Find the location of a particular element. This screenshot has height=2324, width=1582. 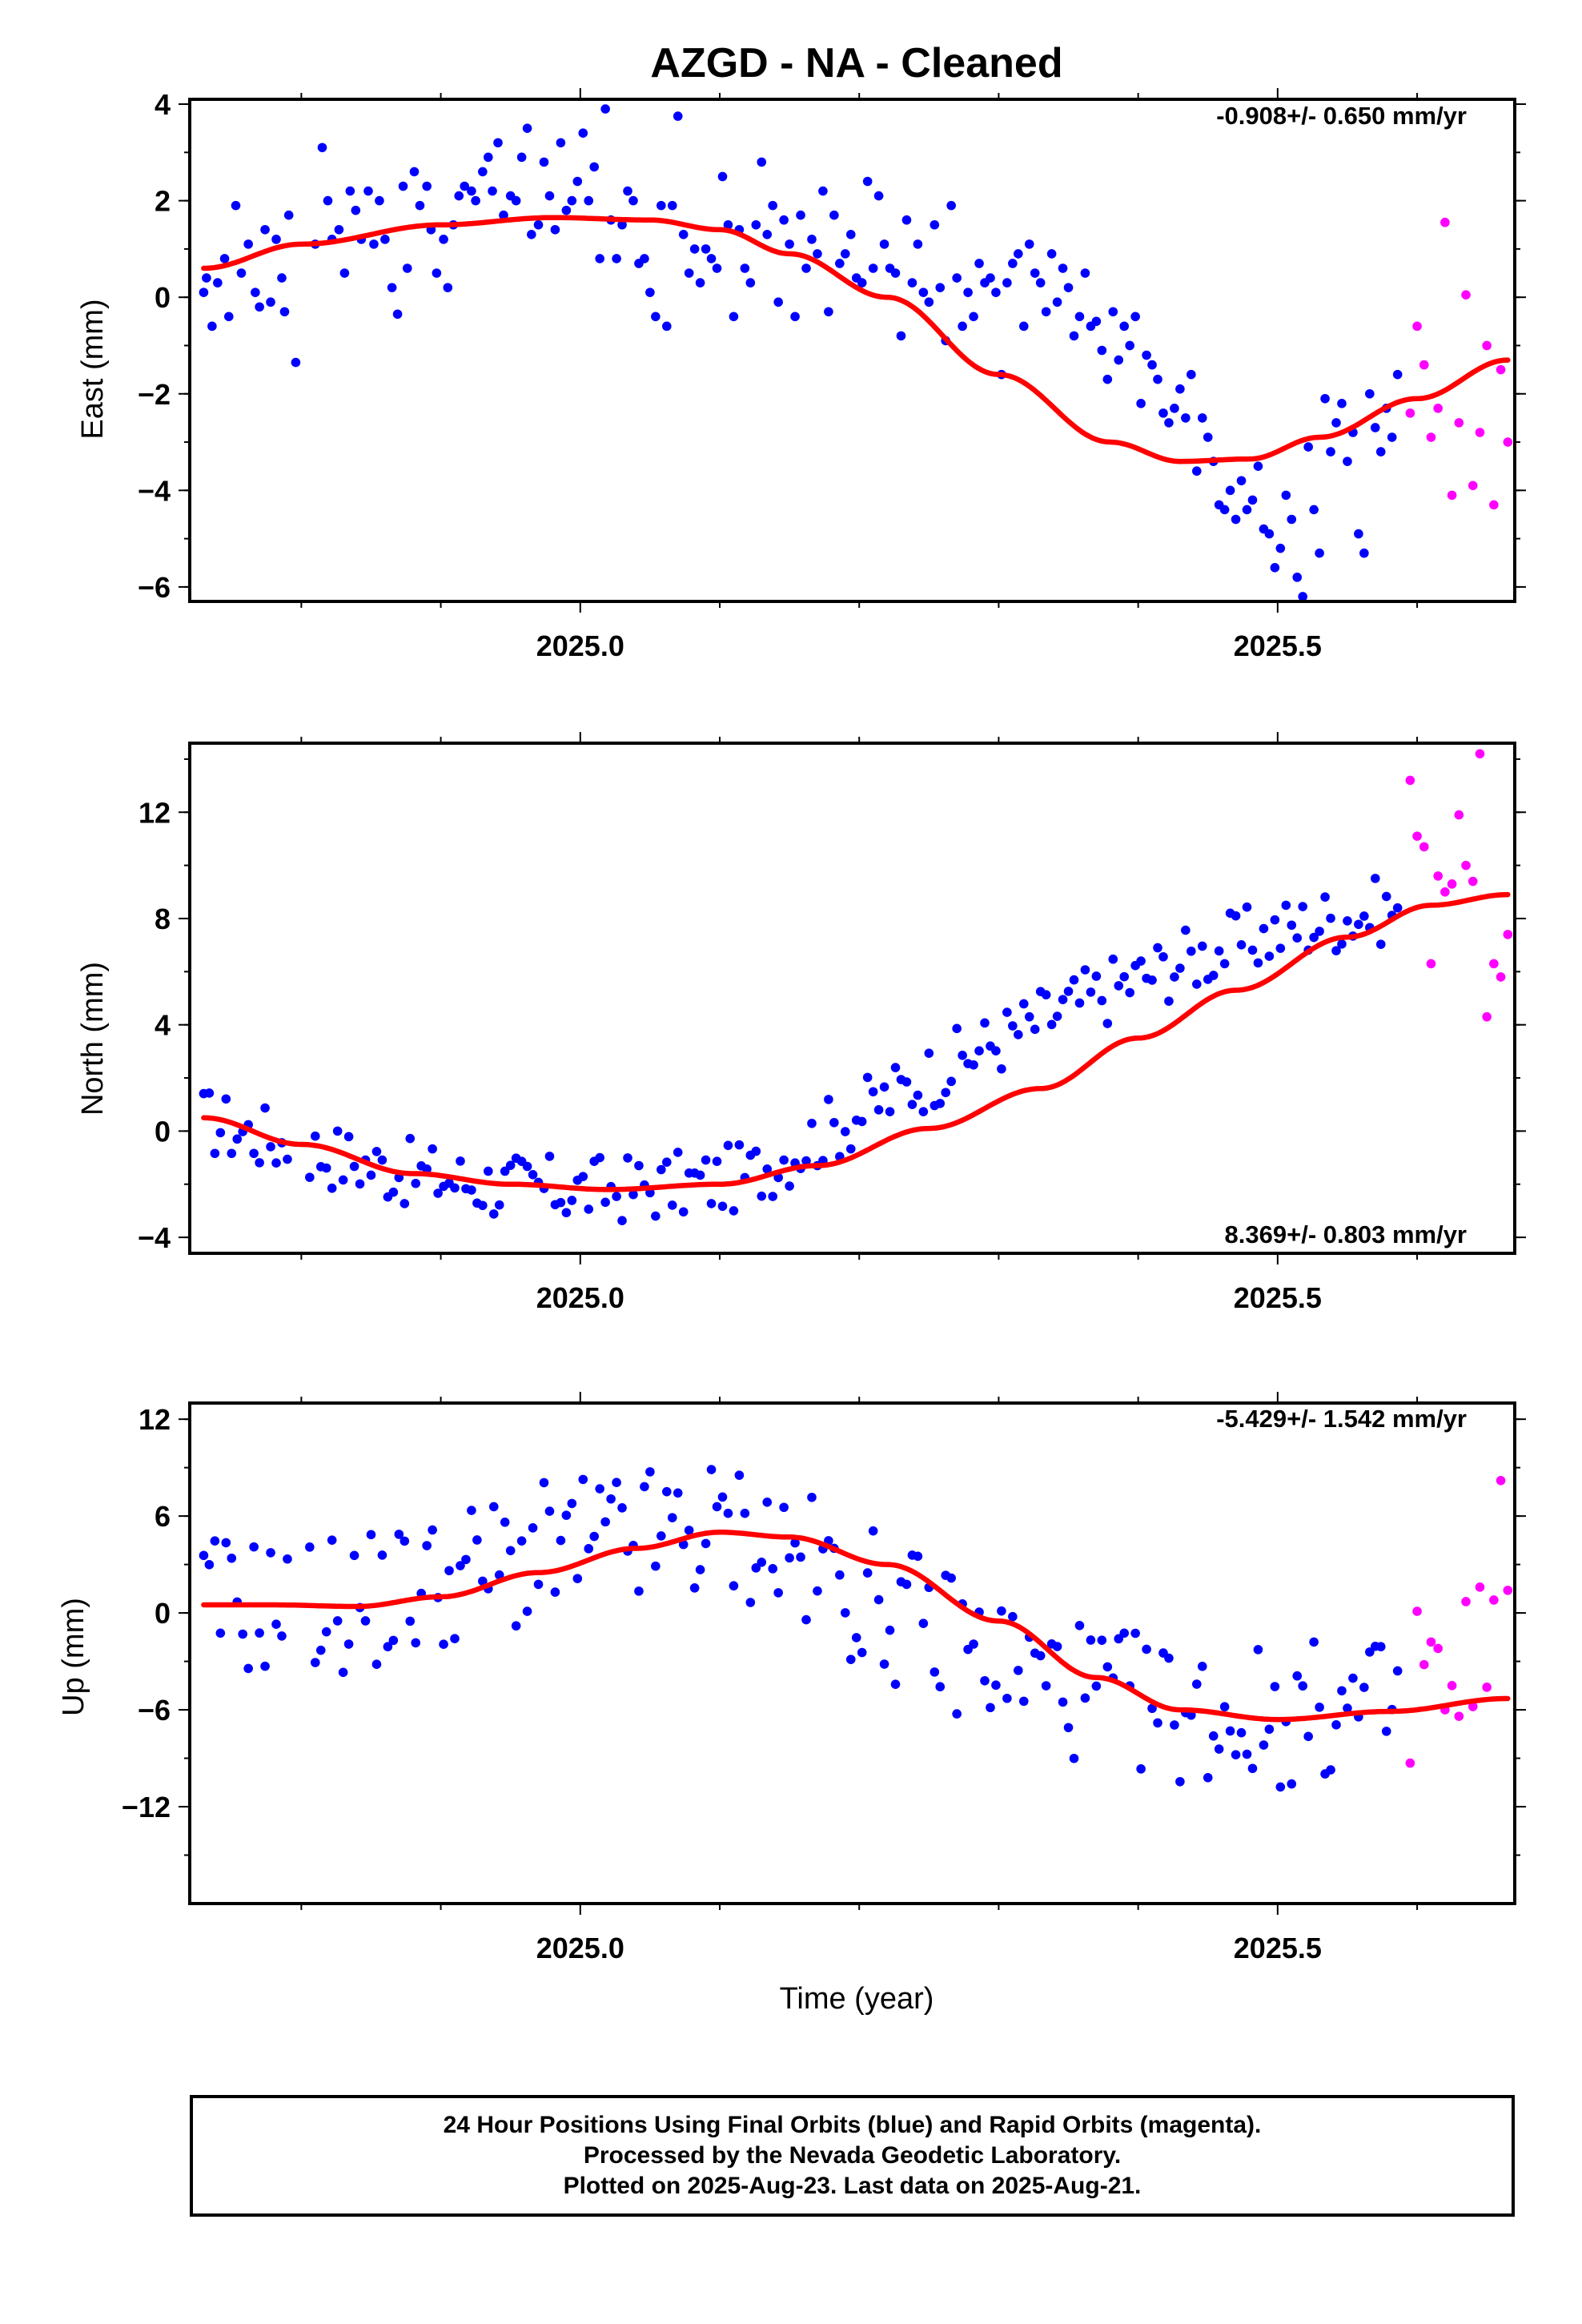

north-y-tick-label: 12 is located at coordinates (155, 812).